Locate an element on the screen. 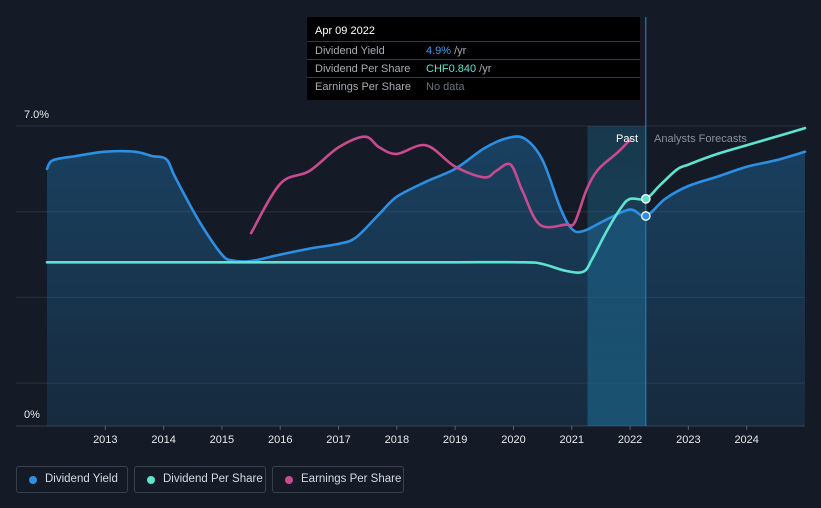 This screenshot has width=821, height=508. tooltip-value: No data is located at coordinates (445, 87).